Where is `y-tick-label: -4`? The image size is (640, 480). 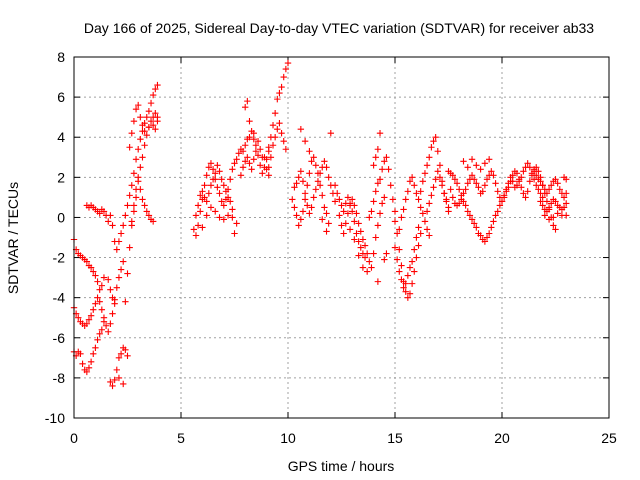 y-tick-label: -4 is located at coordinates (59, 298).